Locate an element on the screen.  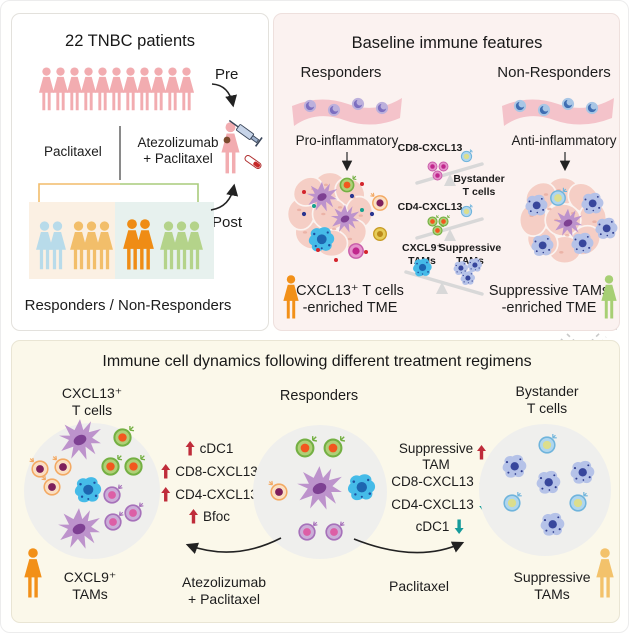
biopsy-patient-icon is located at coordinates (230, 148).